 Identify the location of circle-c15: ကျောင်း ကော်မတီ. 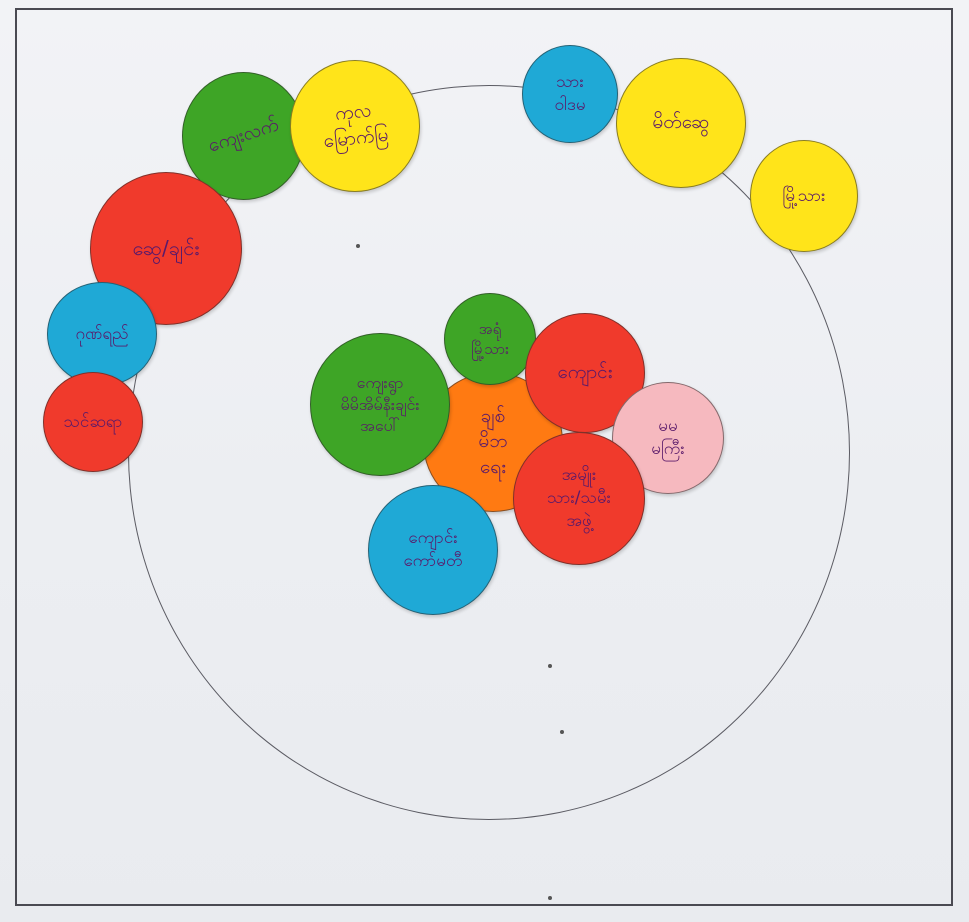
(433, 550).